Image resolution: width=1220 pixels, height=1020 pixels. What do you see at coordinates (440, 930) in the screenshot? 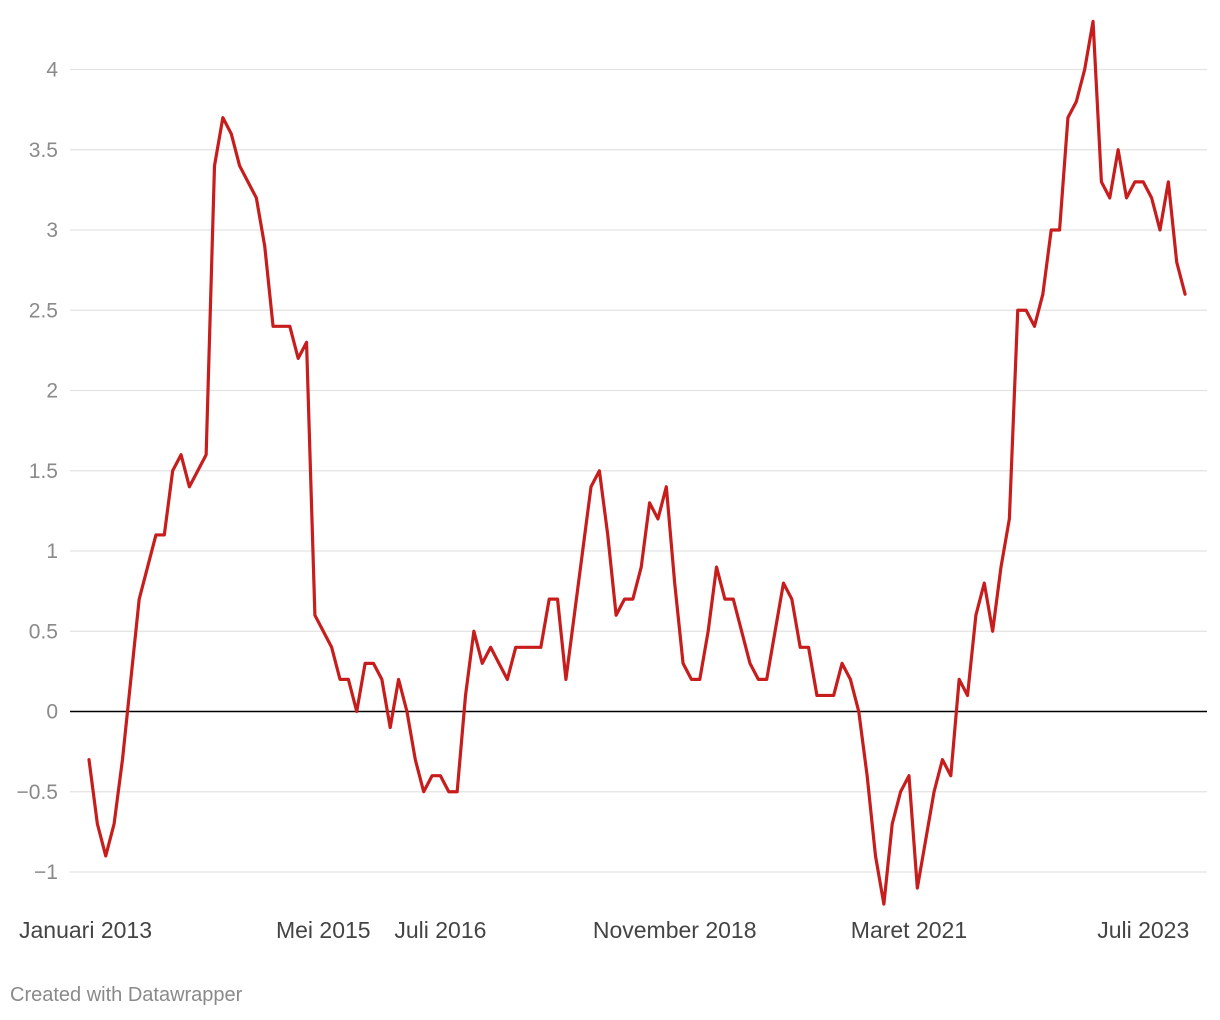
I see `x-tick-label: Juli 2016` at bounding box center [440, 930].